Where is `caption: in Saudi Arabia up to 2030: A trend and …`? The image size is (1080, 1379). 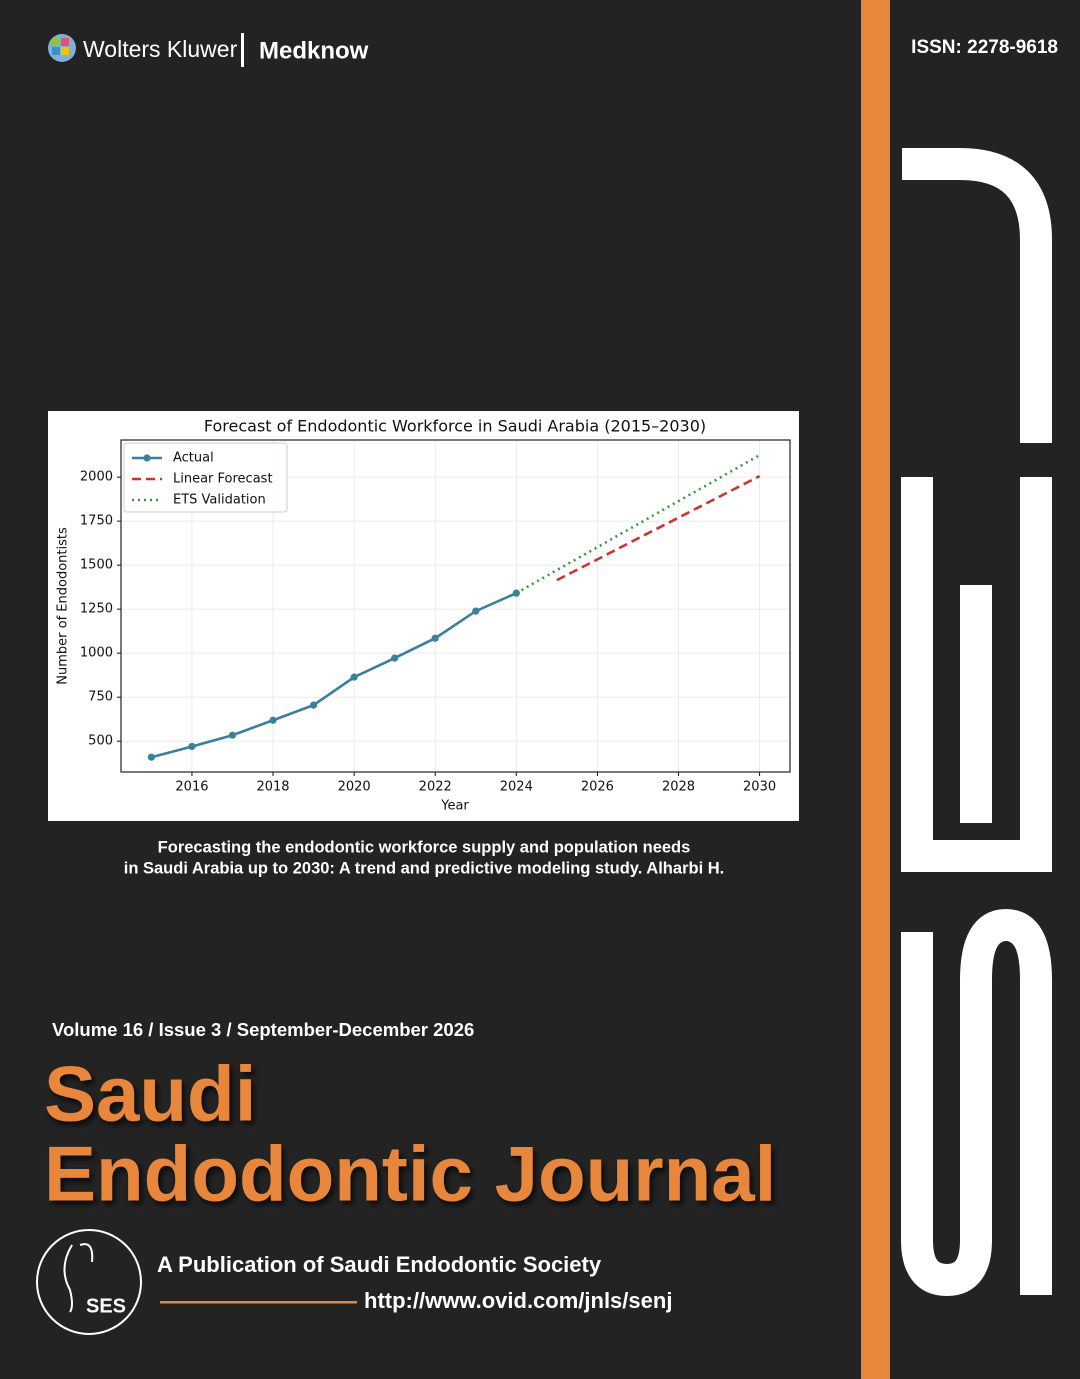 caption: in Saudi Arabia up to 2030: A trend and … is located at coordinates (424, 868).